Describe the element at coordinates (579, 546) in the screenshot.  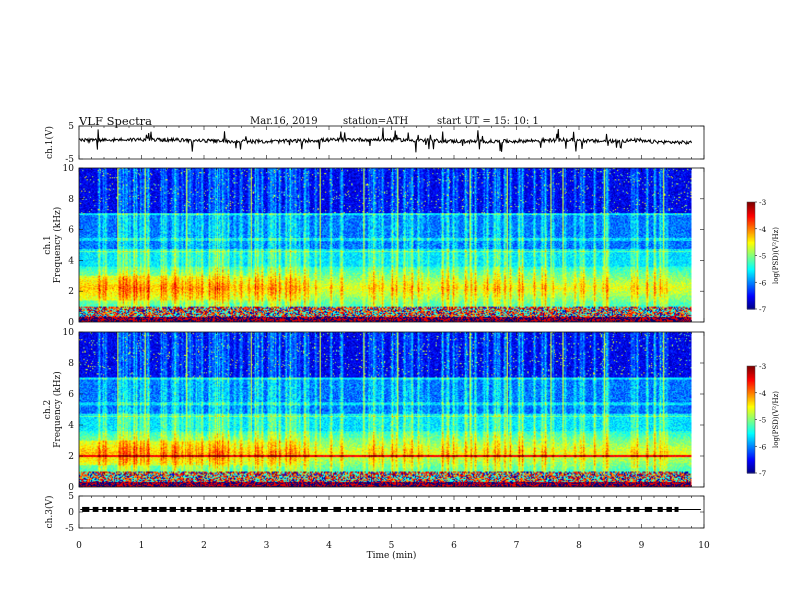
I see `x-tick-label: 8` at that location.